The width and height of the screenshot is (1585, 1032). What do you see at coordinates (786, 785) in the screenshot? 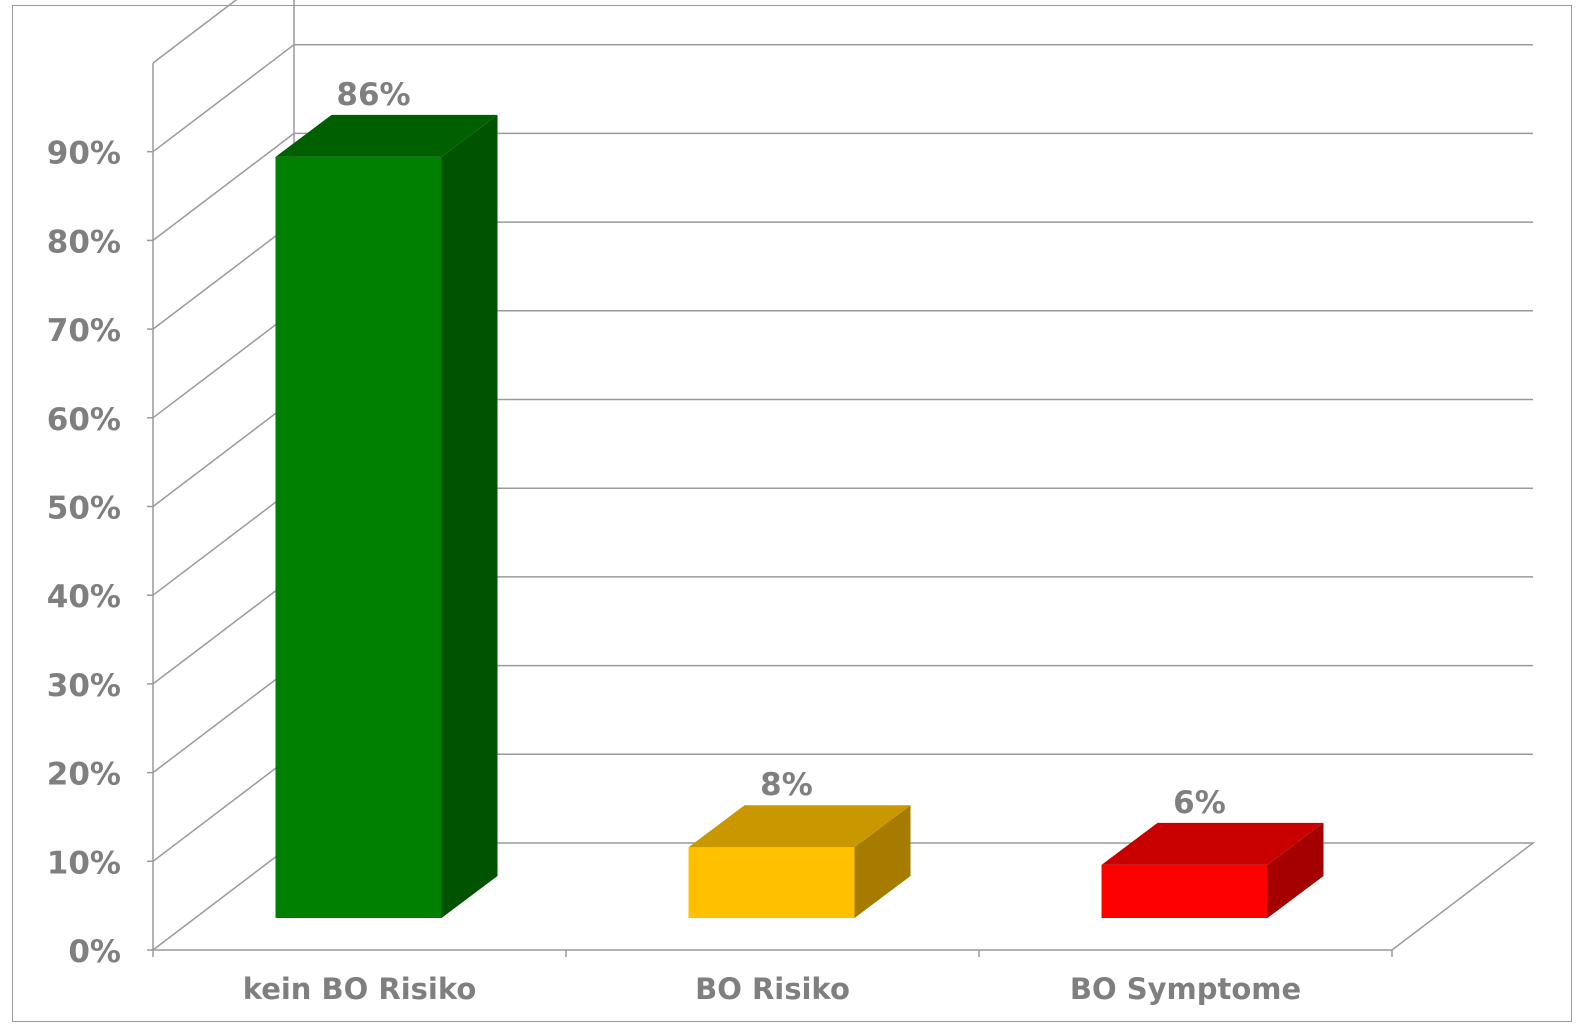
I see `data-label: 8%` at bounding box center [786, 785].